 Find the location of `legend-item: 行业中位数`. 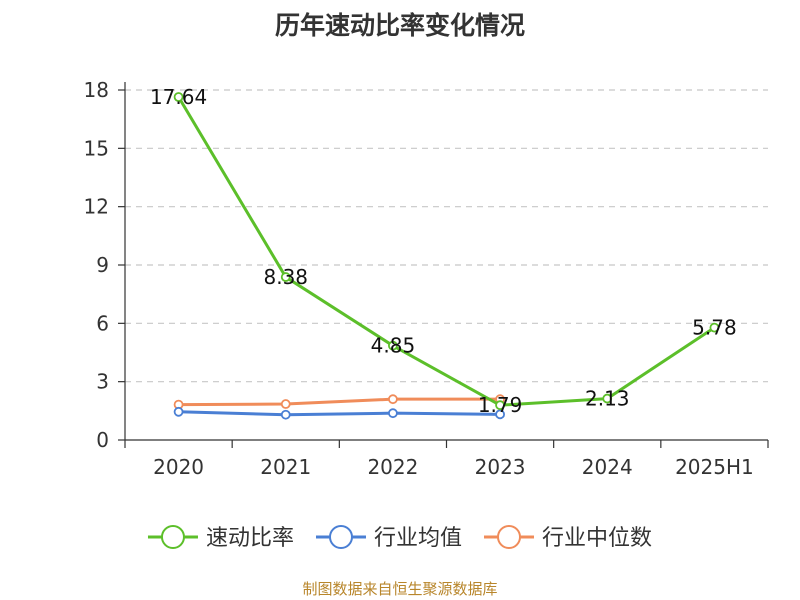

legend-item: 行业中位数 is located at coordinates (568, 538).